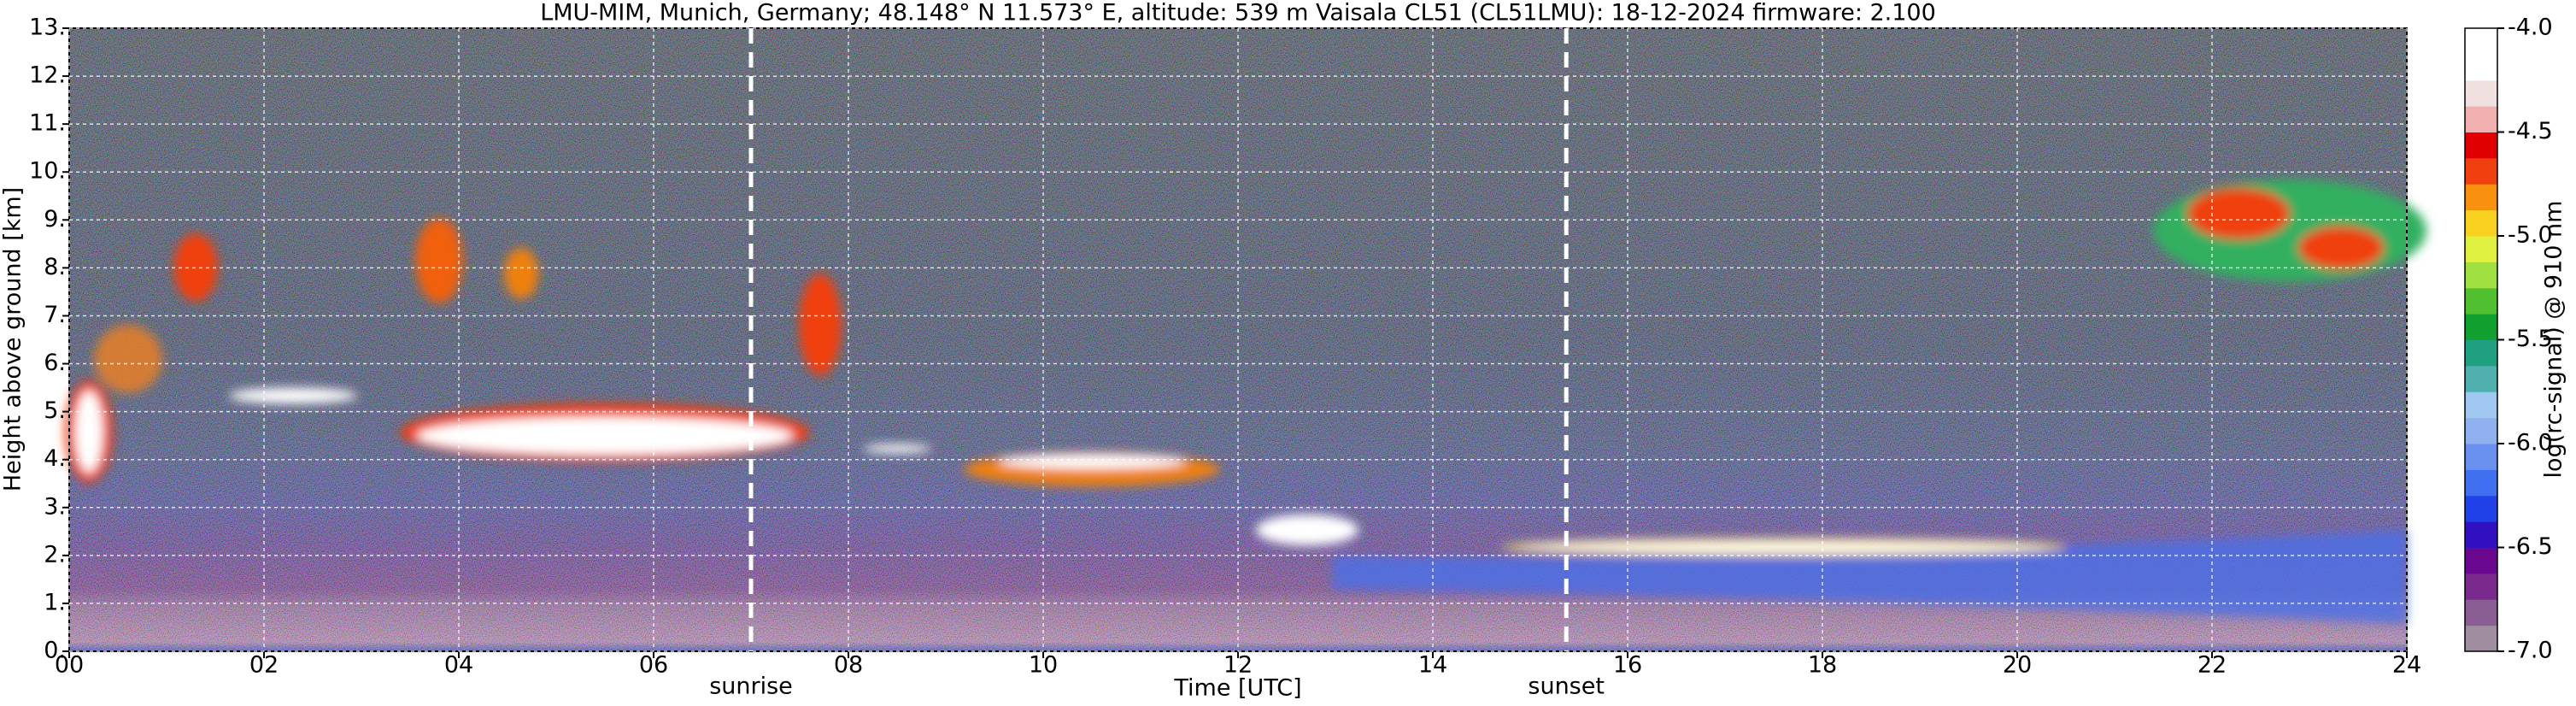 This screenshot has height=706, width=2576. I want to click on y-tick-label: 2., so click(55, 554).